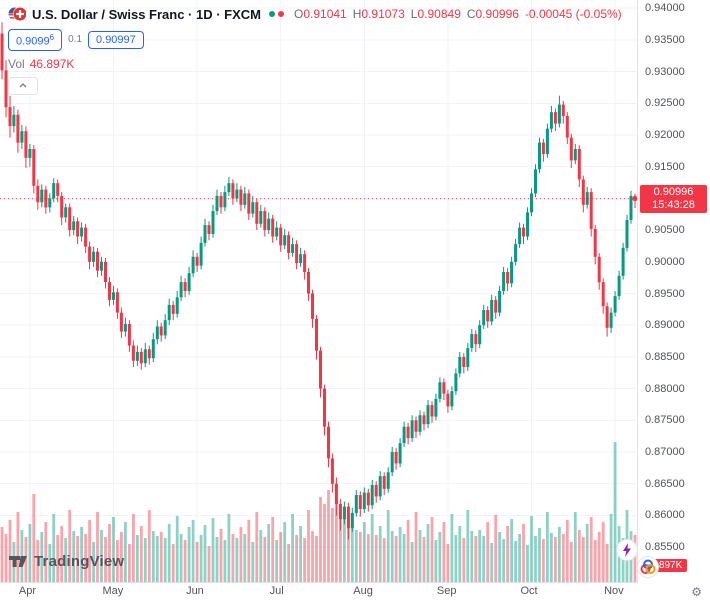 This screenshot has height=600, width=710. Describe the element at coordinates (573, 14) in the screenshot. I see `change-value: -0.00045 (-0.05%)` at that location.